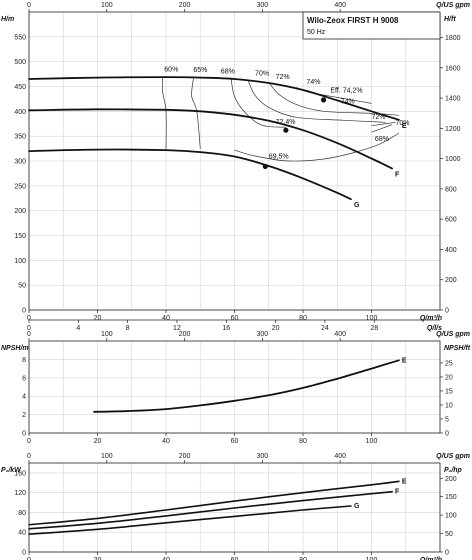 The image size is (472, 560). Describe the element at coordinates (20, 37) in the screenshot. I see `y-tick-label: 550` at that location.